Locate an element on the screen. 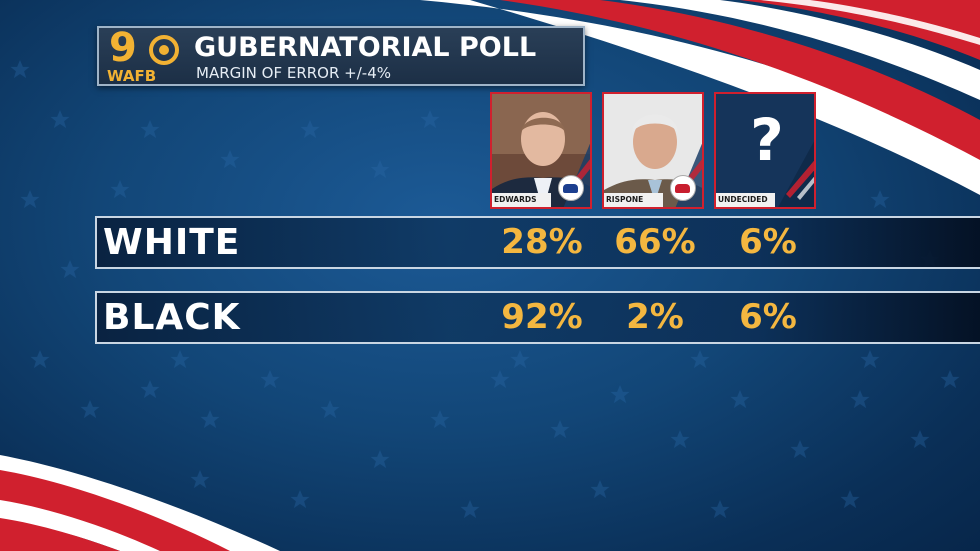  candidate-name-edwards: EDWARDS is located at coordinates (521, 200).